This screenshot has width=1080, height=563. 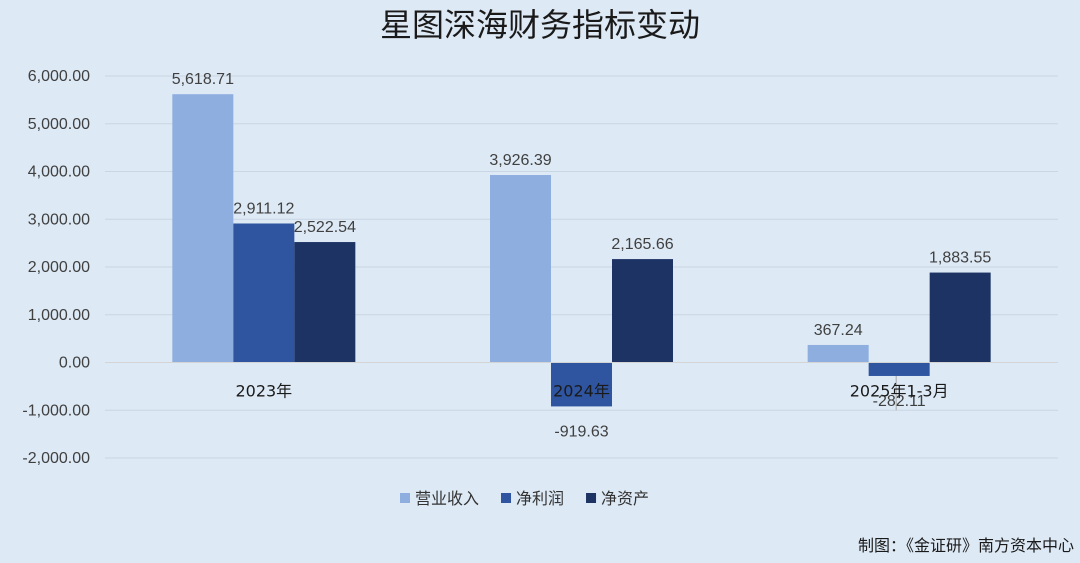 I want to click on legend: 营业收入 净利润 净资产, so click(x=524, y=498).